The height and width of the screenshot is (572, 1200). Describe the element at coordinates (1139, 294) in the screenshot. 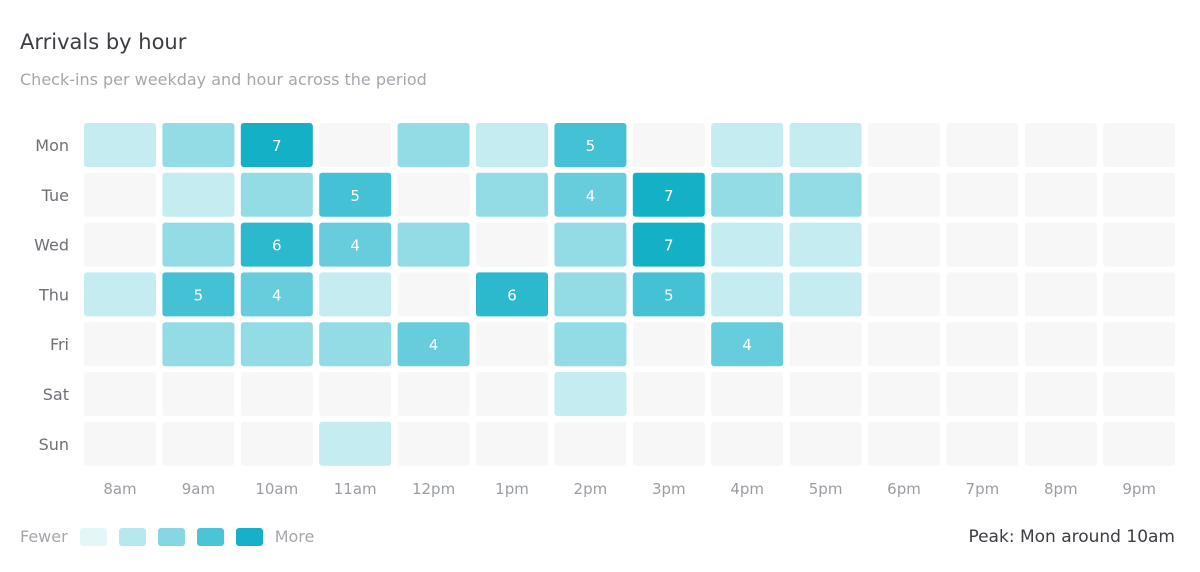

I see `cell-thu-9pm` at that location.